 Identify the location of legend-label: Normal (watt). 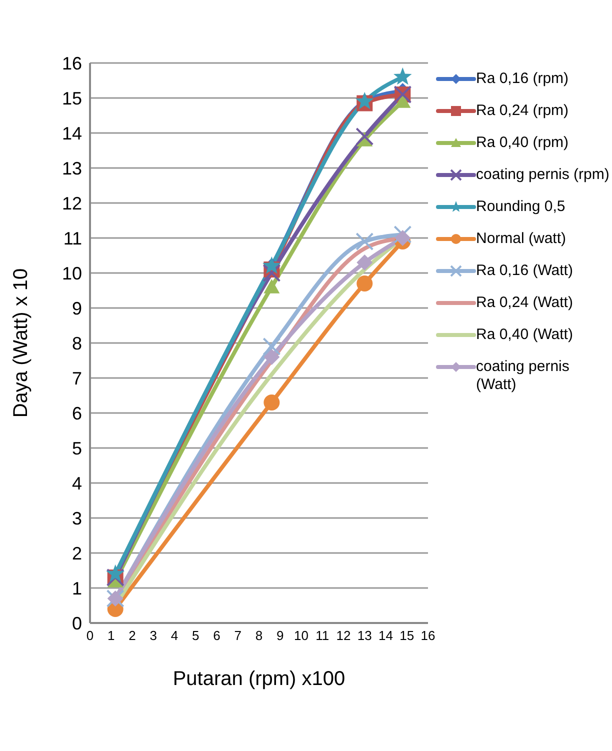
(521, 239).